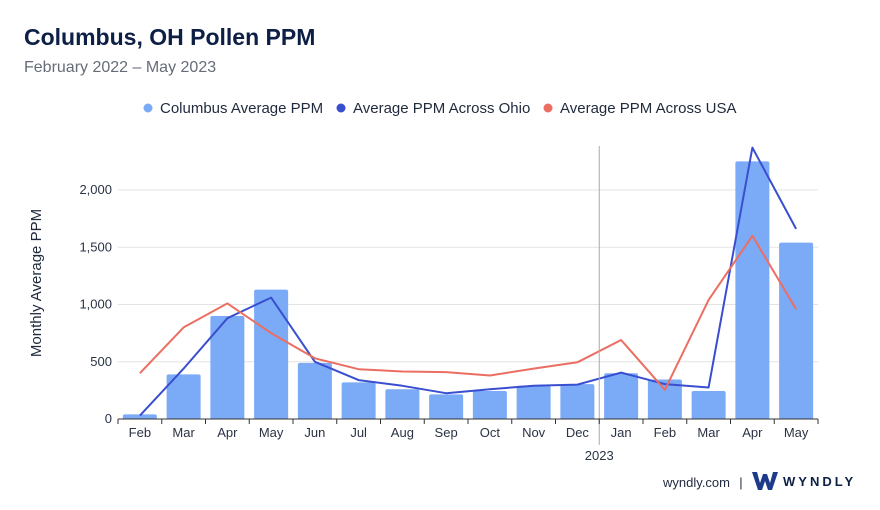  I want to click on legend-label: Average PPM Across Ohio, so click(441, 108).